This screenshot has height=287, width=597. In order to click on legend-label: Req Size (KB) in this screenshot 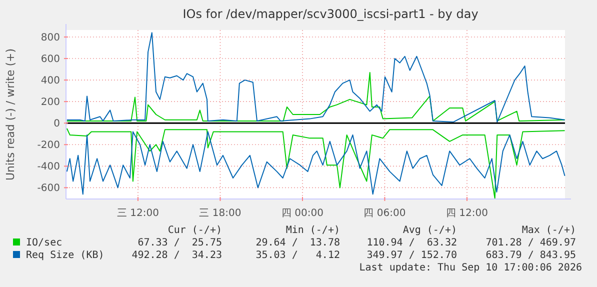, I will do `click(65, 255)`.